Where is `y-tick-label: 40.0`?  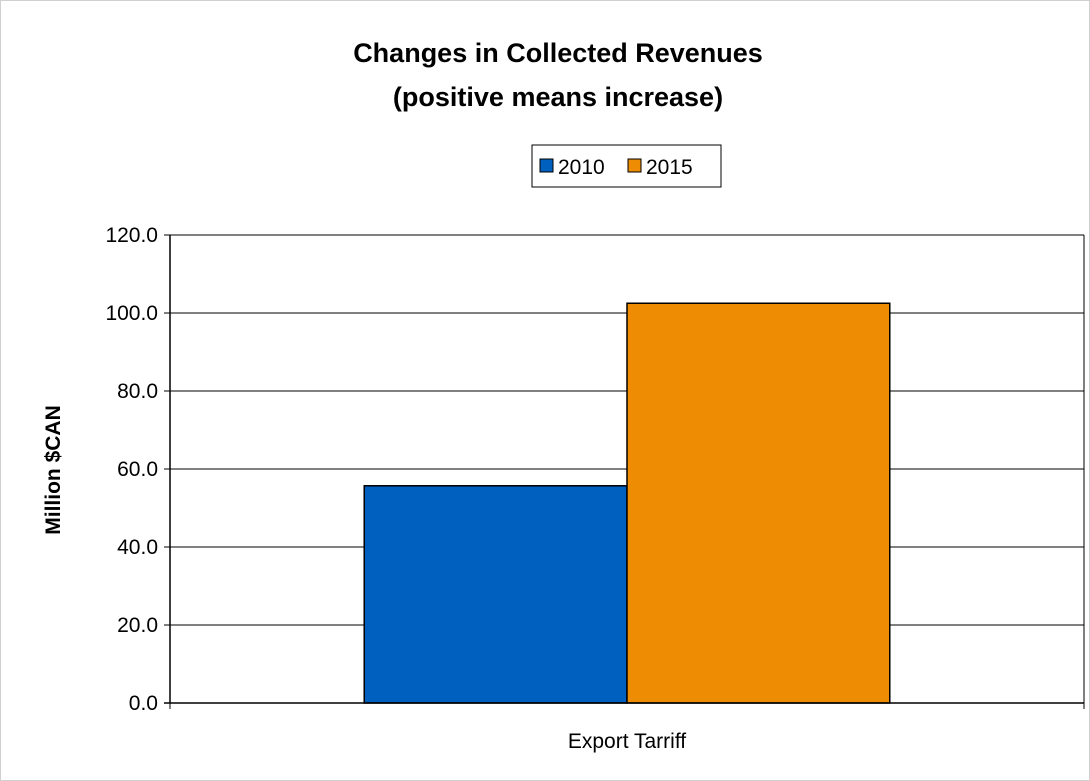 y-tick-label: 40.0 is located at coordinates (137, 547).